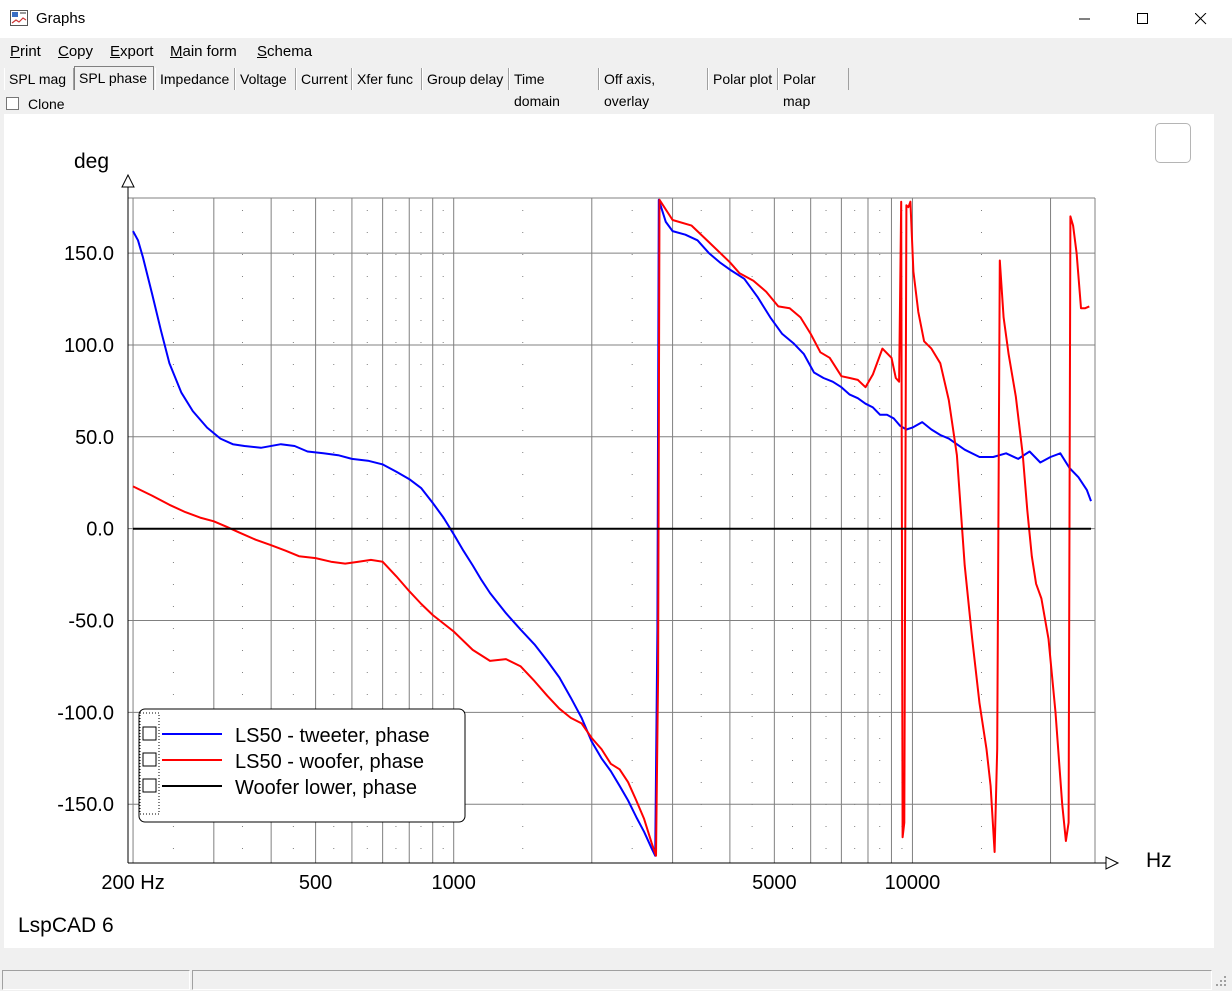 The height and width of the screenshot is (991, 1232). Describe the element at coordinates (132, 883) in the screenshot. I see `x-tick-label: 200 Hz` at that location.